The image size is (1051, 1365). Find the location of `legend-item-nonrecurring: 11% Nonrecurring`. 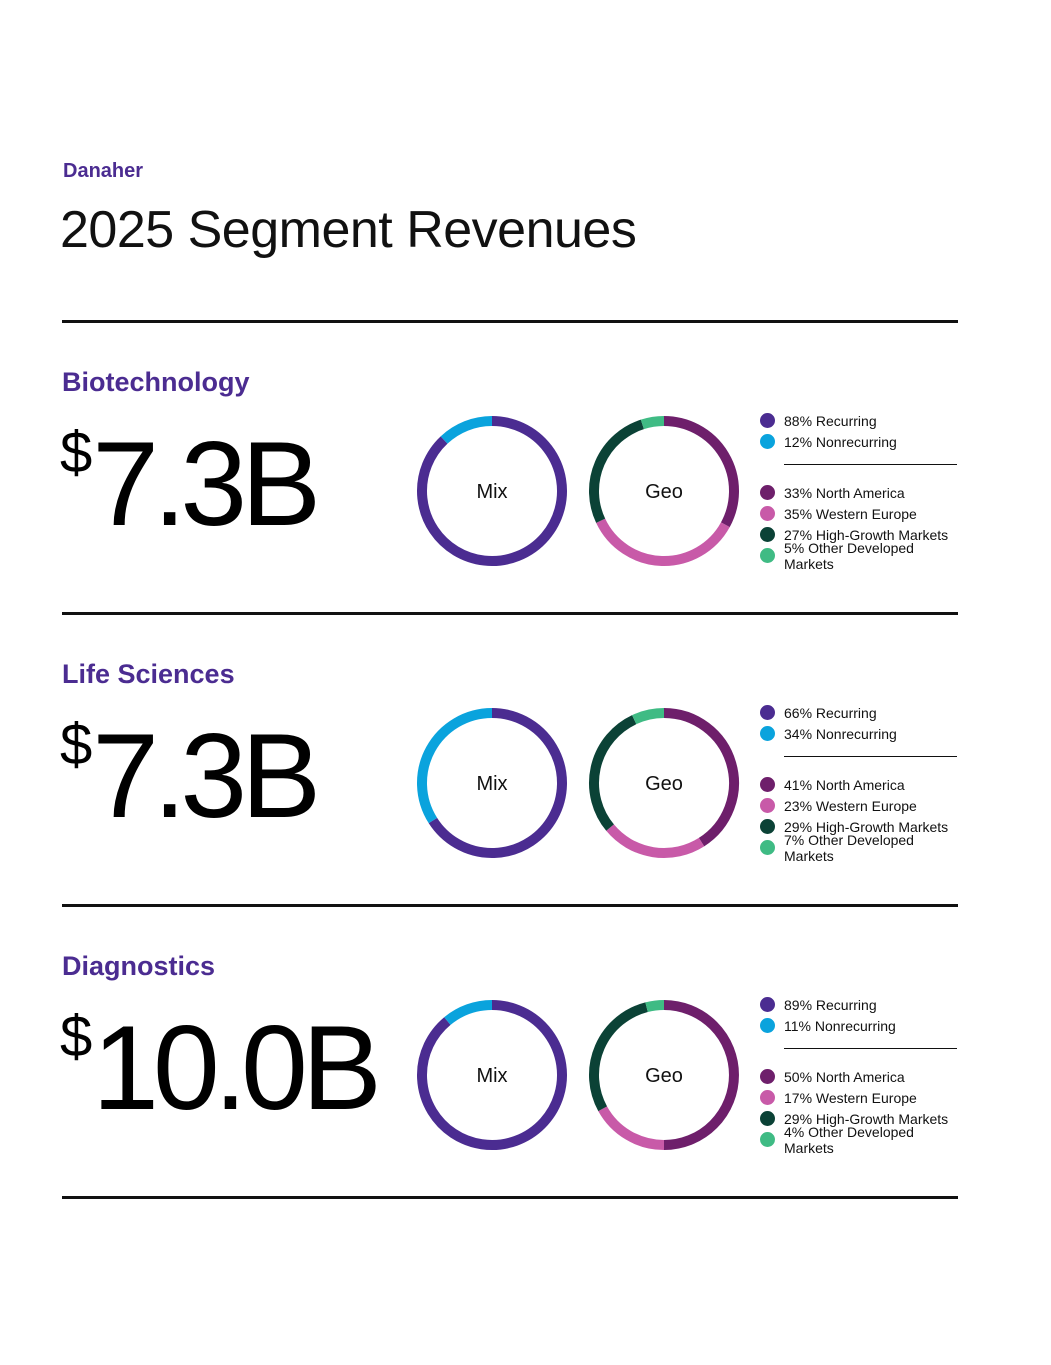

legend-item-nonrecurring: 11% Nonrecurring is located at coordinates (860, 1025).